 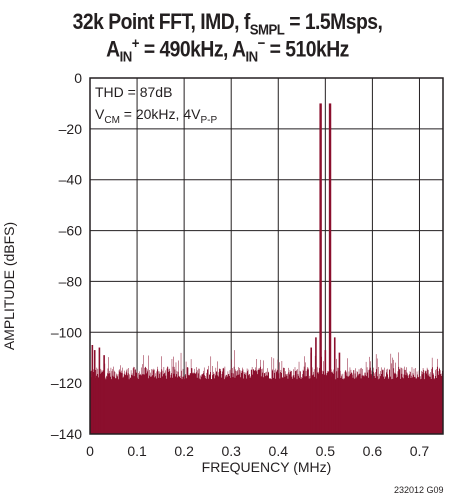 I want to click on x-tick-label: 0.5, so click(x=326, y=451).